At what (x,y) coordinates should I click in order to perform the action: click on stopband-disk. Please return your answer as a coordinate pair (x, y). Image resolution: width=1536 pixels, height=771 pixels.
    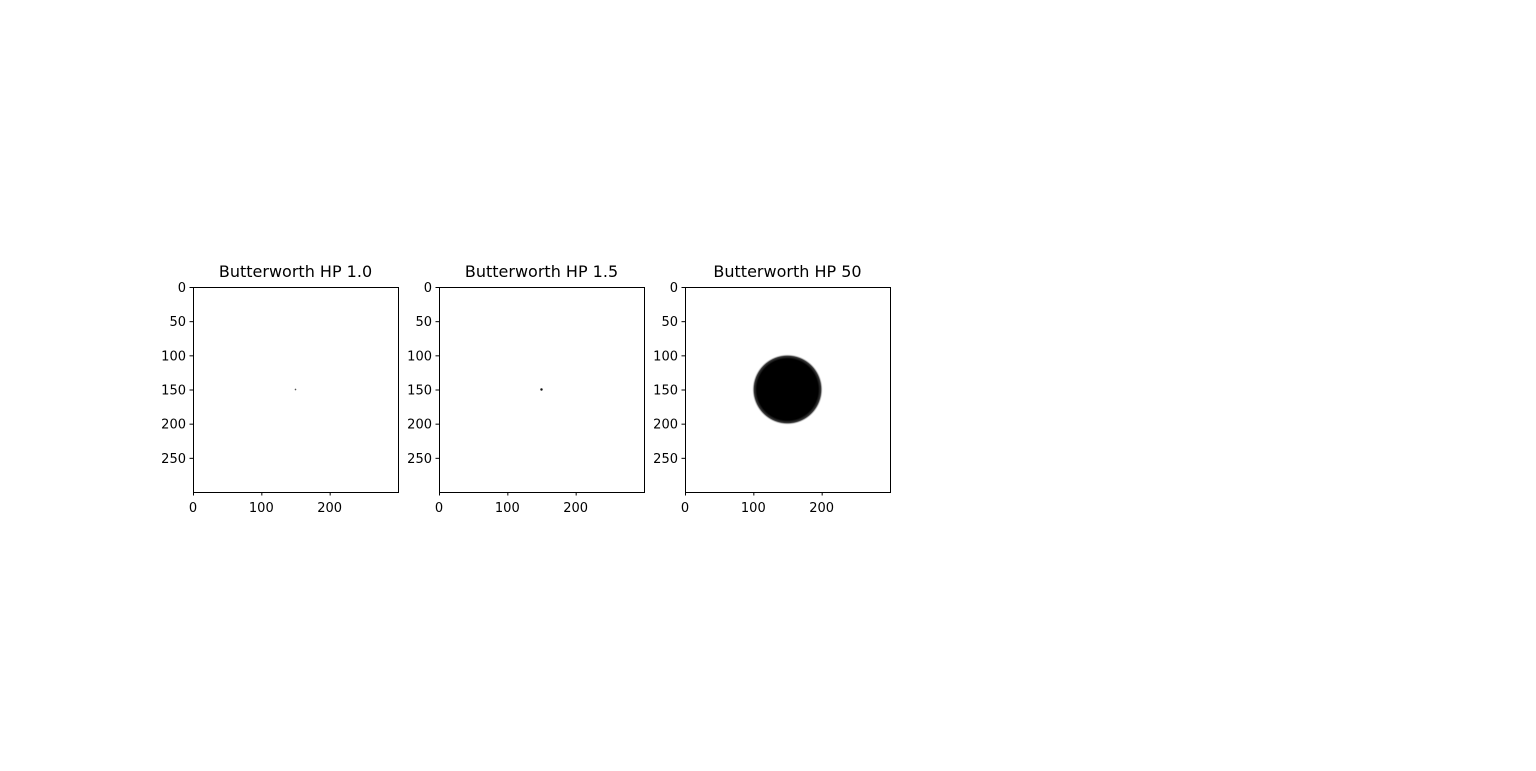
    Looking at the image, I should click on (787, 389).